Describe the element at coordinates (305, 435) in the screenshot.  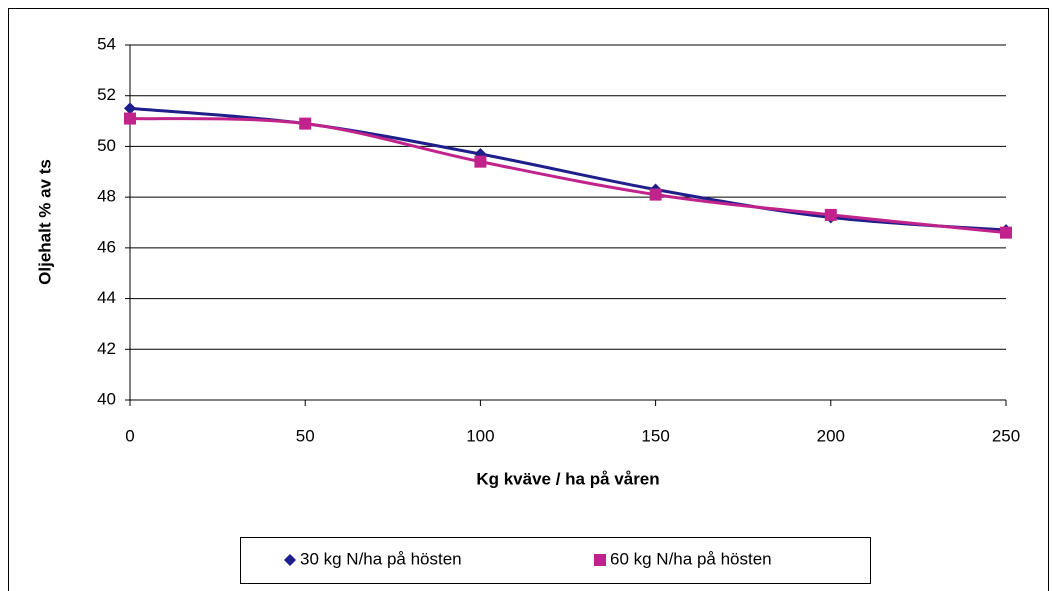
I see `x-tick-label: 50` at that location.